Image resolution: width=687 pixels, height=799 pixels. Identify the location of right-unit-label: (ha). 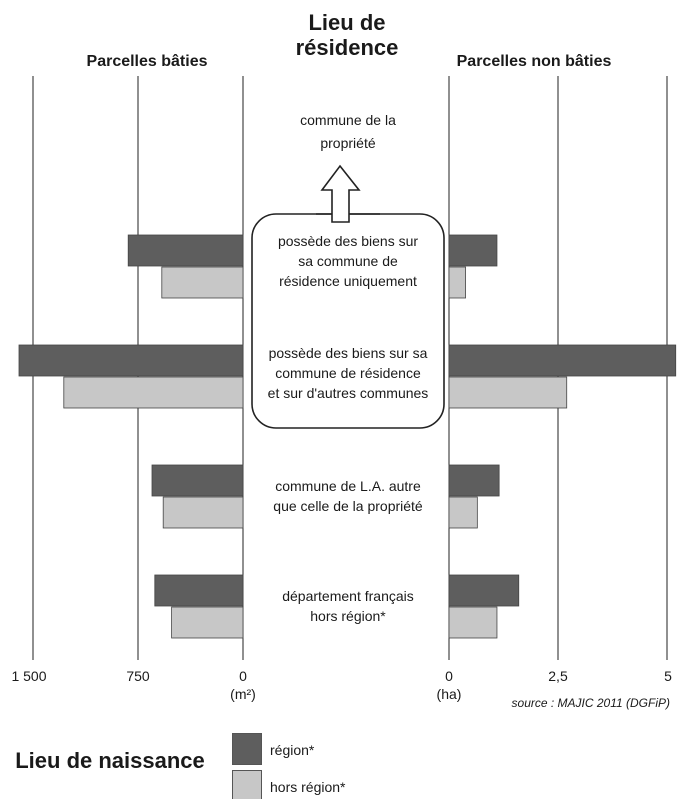
(449, 694).